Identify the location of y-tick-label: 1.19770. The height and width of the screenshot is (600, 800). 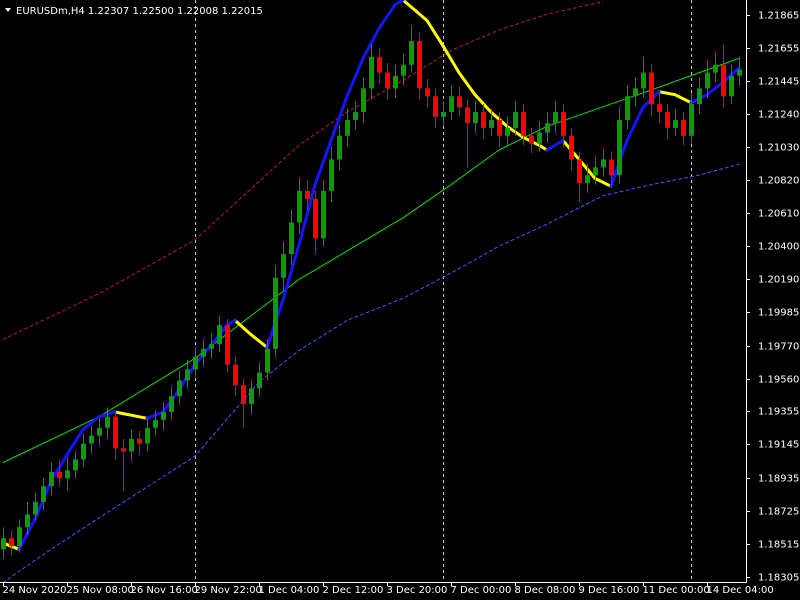
(778, 347).